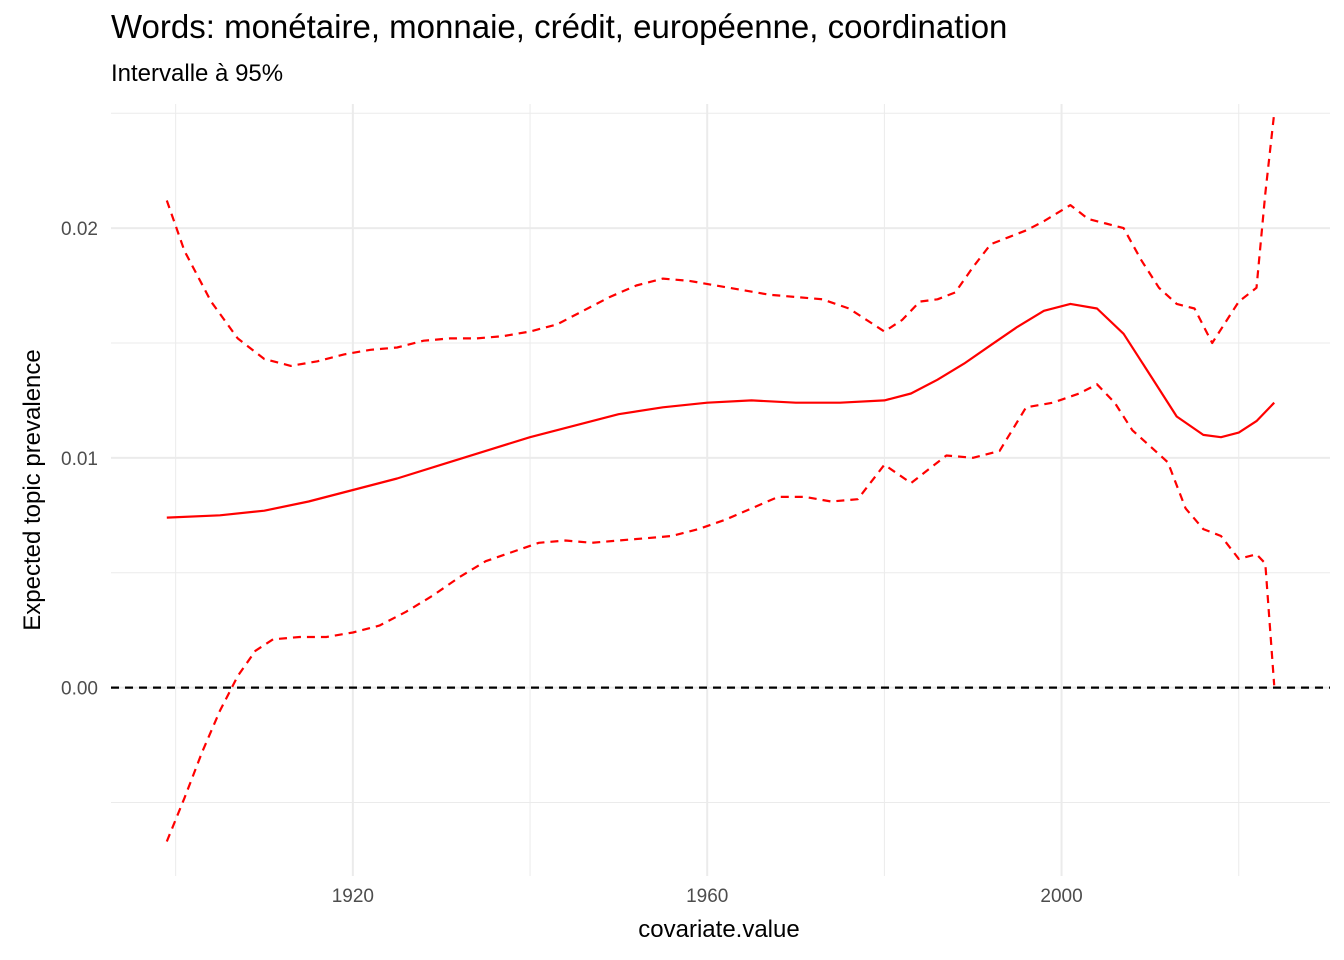 The height and width of the screenshot is (960, 1344). I want to click on chart-subtitle: Intervalle à 95%, so click(197, 73).